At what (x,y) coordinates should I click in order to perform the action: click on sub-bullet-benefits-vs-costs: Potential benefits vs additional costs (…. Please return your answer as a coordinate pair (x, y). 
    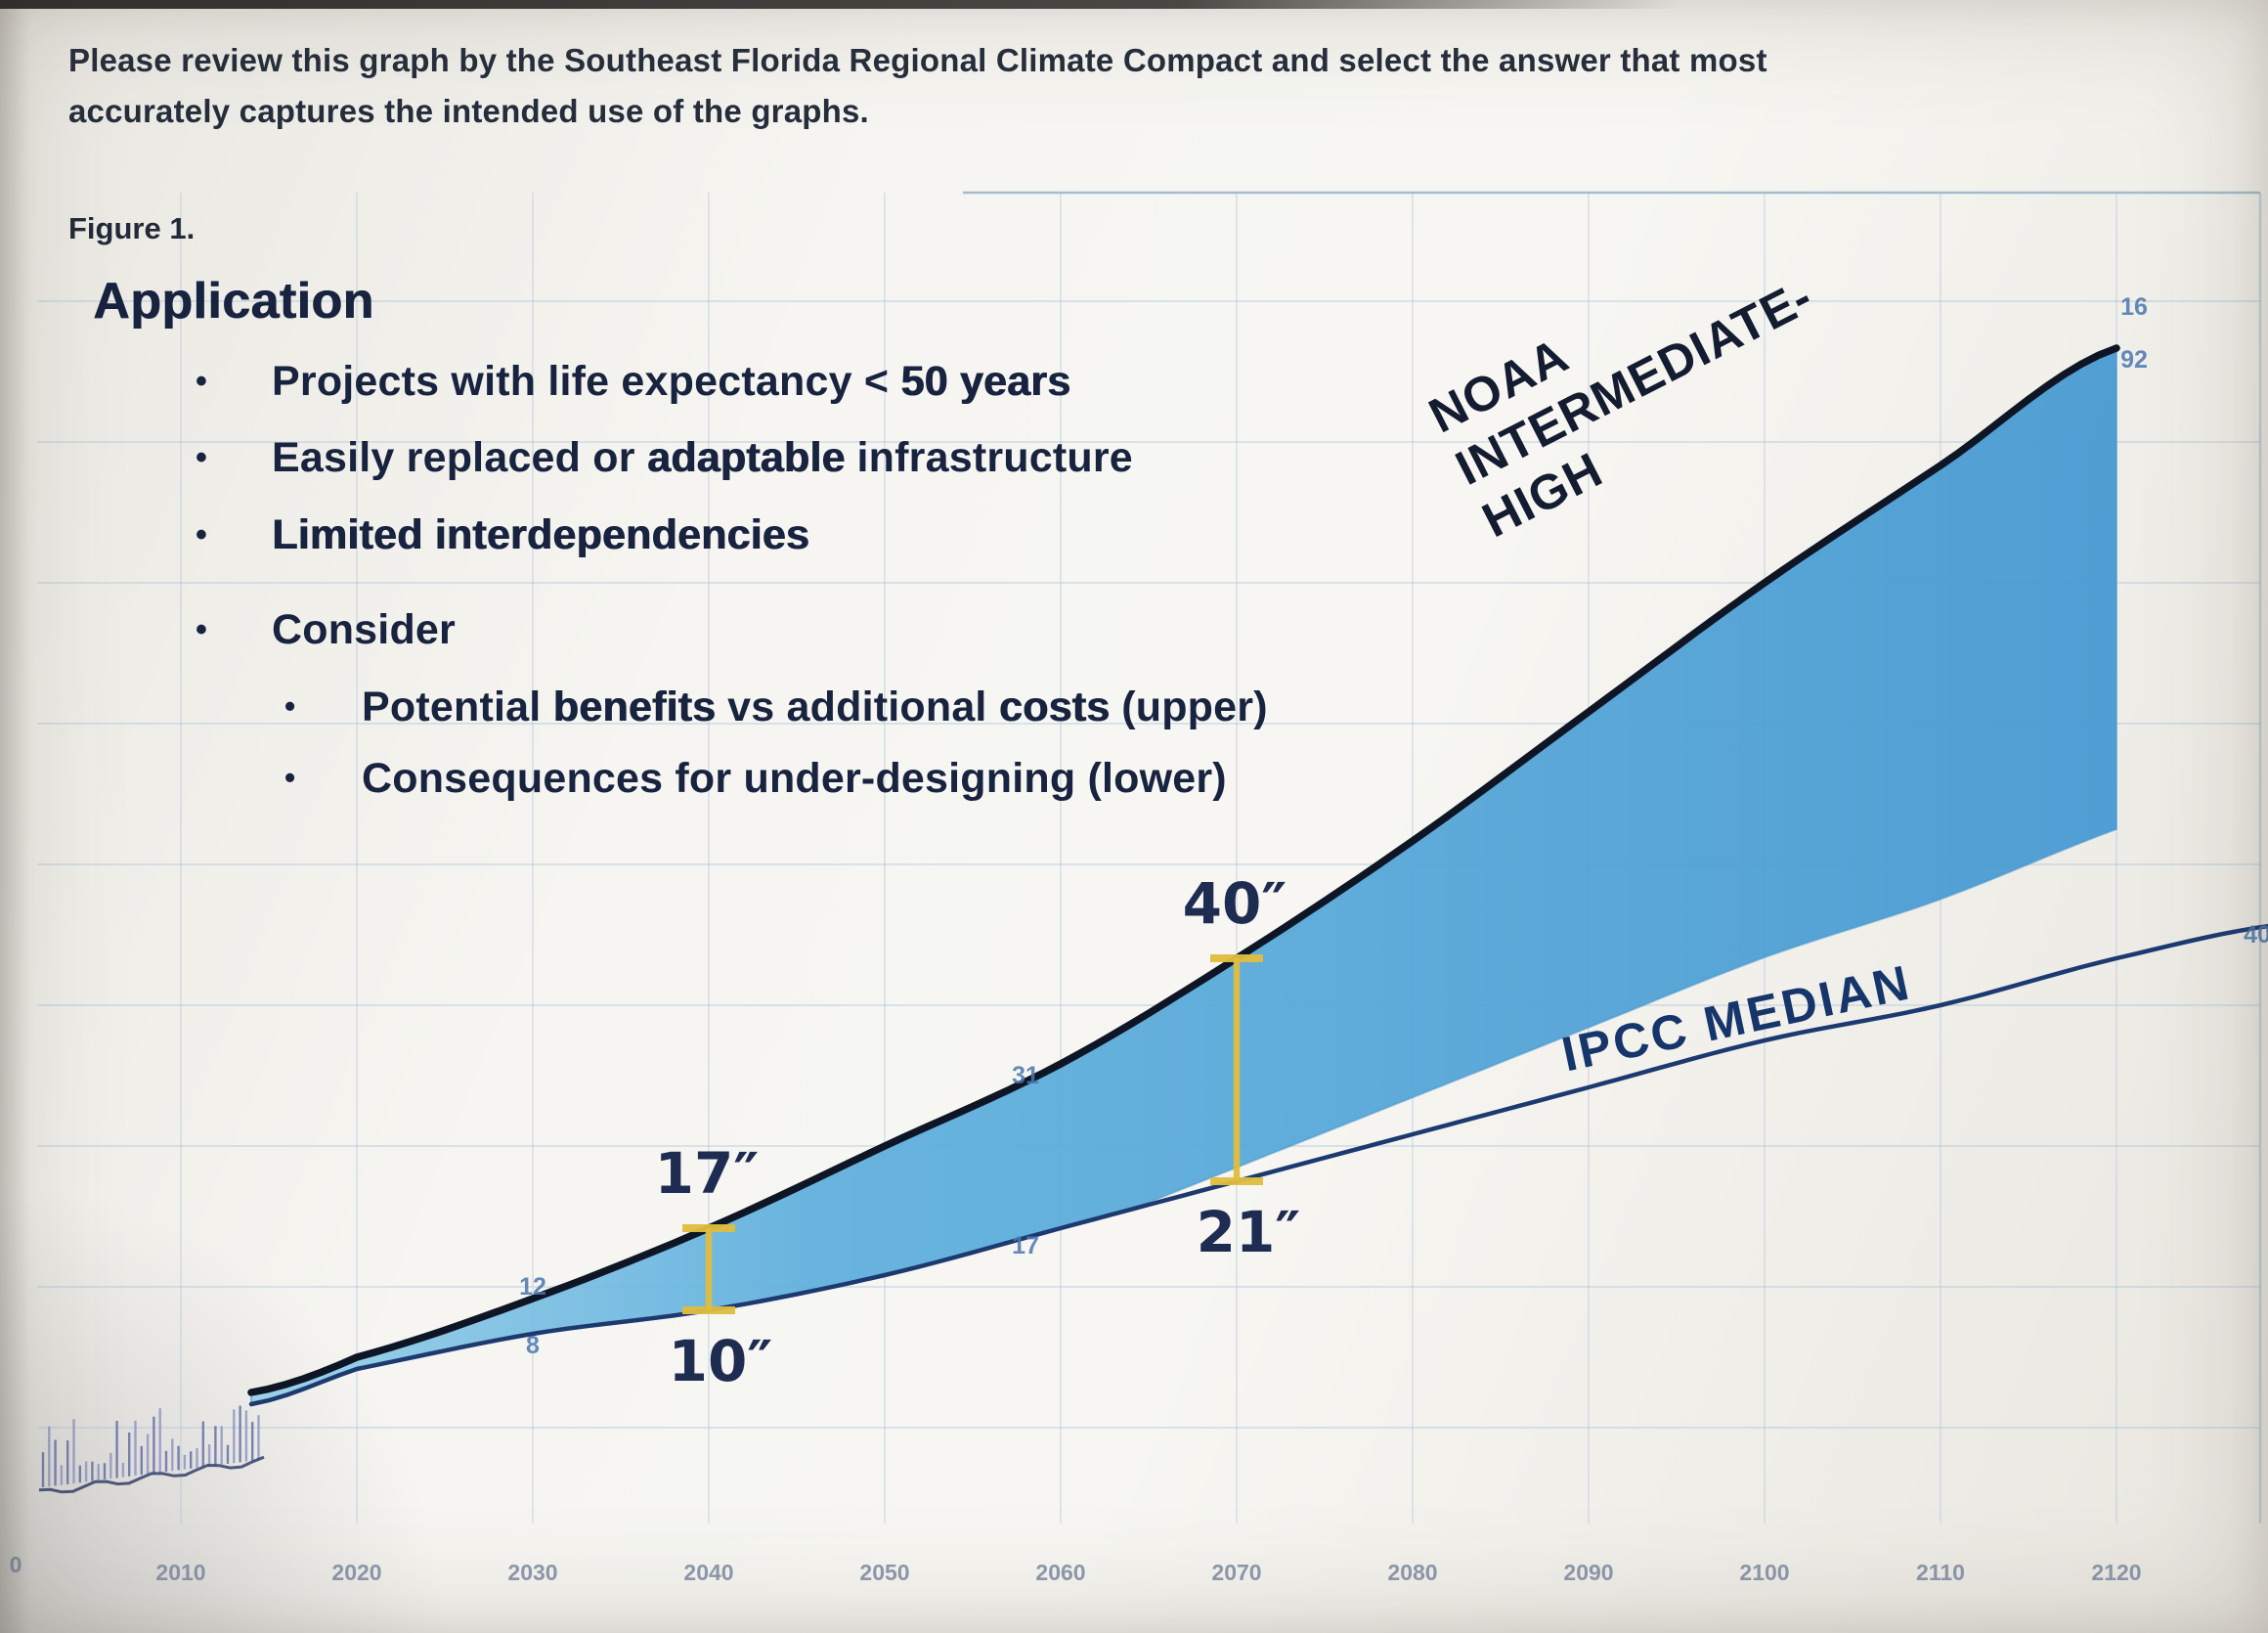
    Looking at the image, I should click on (826, 707).